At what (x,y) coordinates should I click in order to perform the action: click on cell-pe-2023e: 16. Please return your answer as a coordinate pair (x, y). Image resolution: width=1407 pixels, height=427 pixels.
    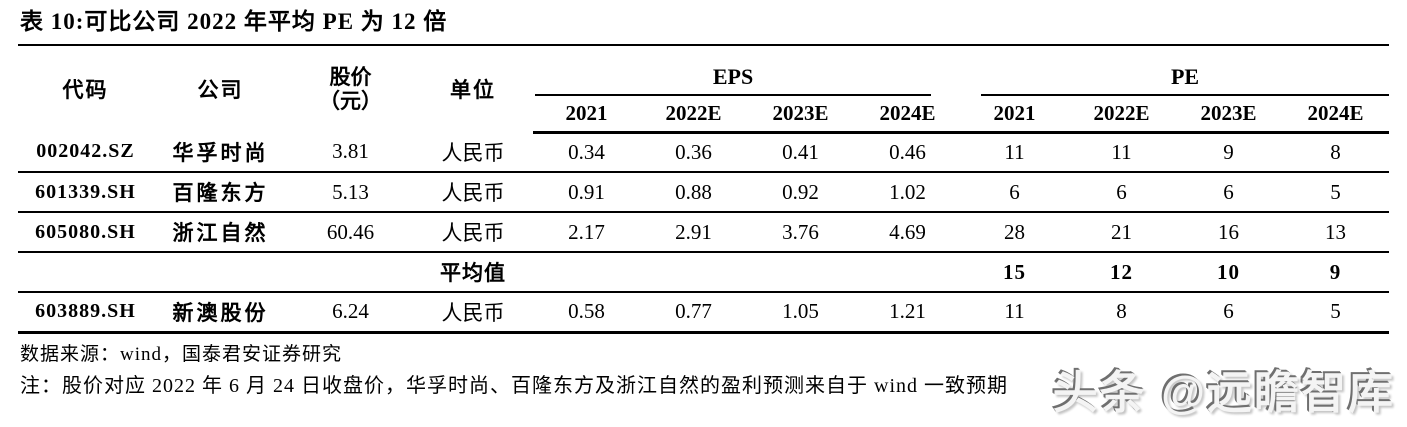
    Looking at the image, I should click on (1229, 231).